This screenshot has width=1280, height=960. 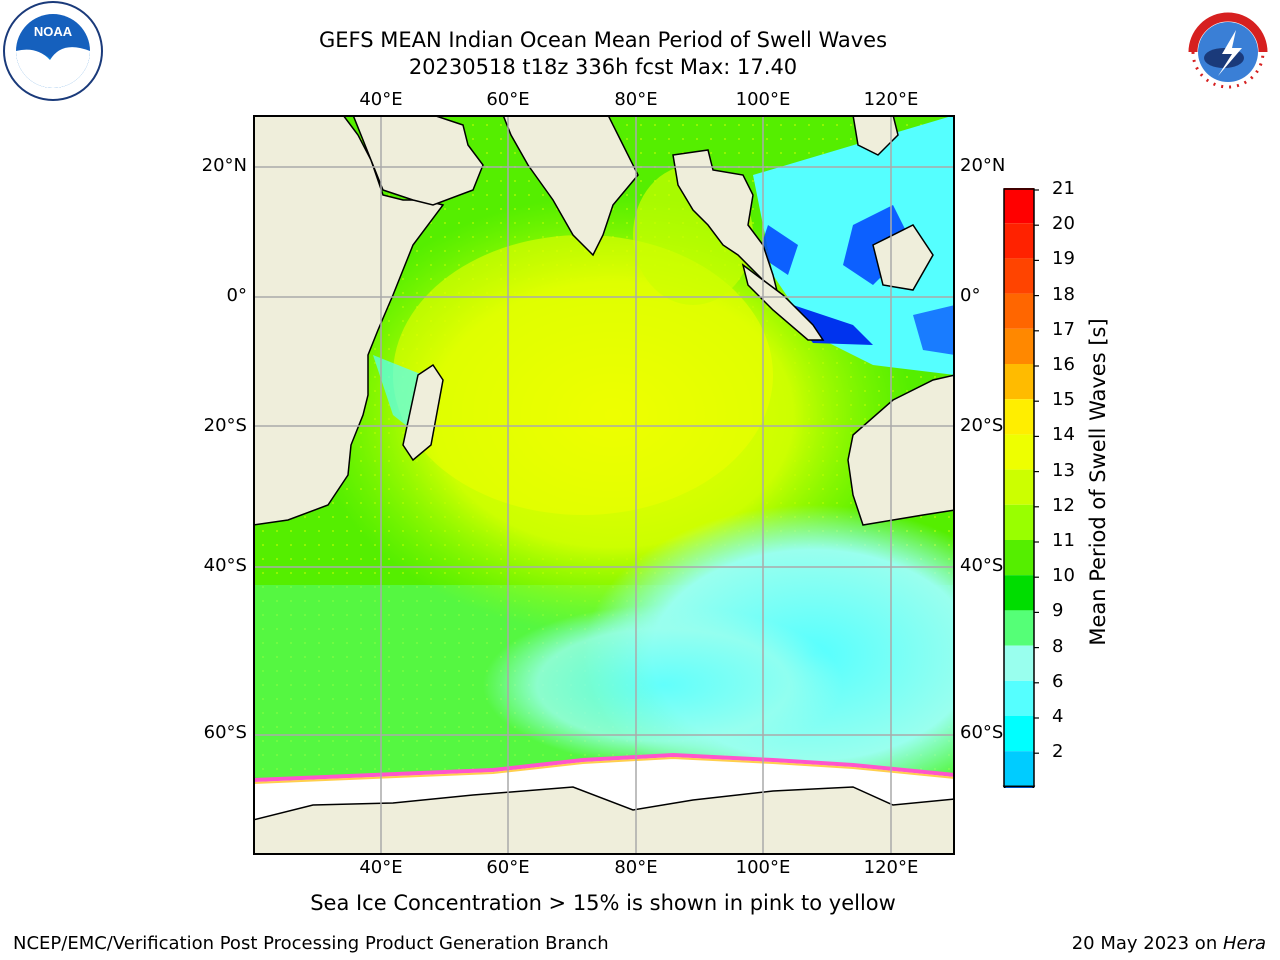 What do you see at coordinates (224, 165) in the screenshot?
I see `lat-label-left-20n: 20°N` at bounding box center [224, 165].